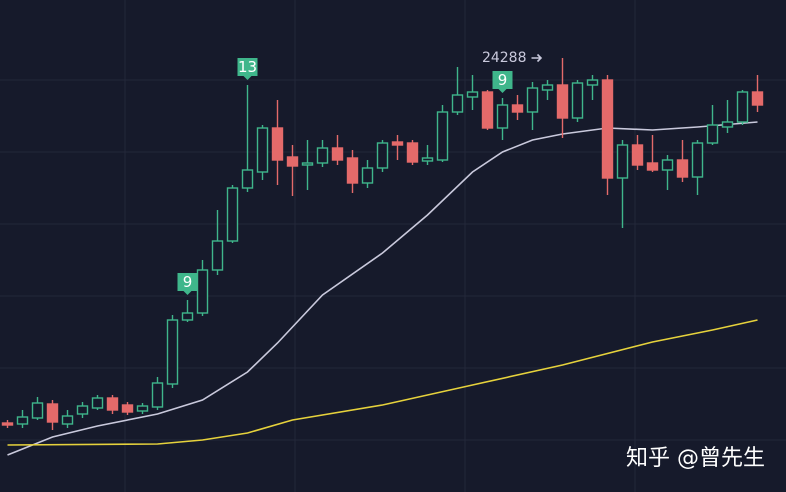  Describe the element at coordinates (537, 58) in the screenshot. I see `high-arrow` at that location.